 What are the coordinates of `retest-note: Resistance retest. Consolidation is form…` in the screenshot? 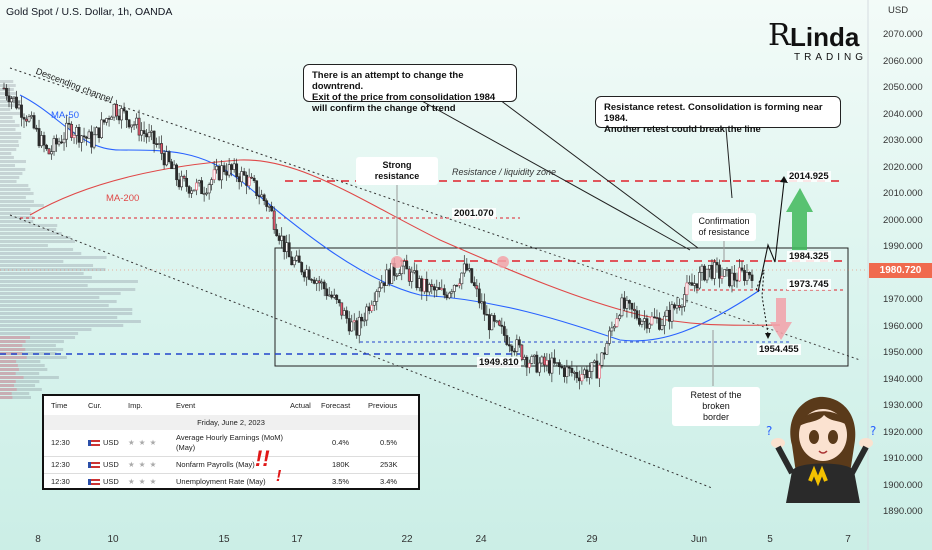 It's located at (718, 115).